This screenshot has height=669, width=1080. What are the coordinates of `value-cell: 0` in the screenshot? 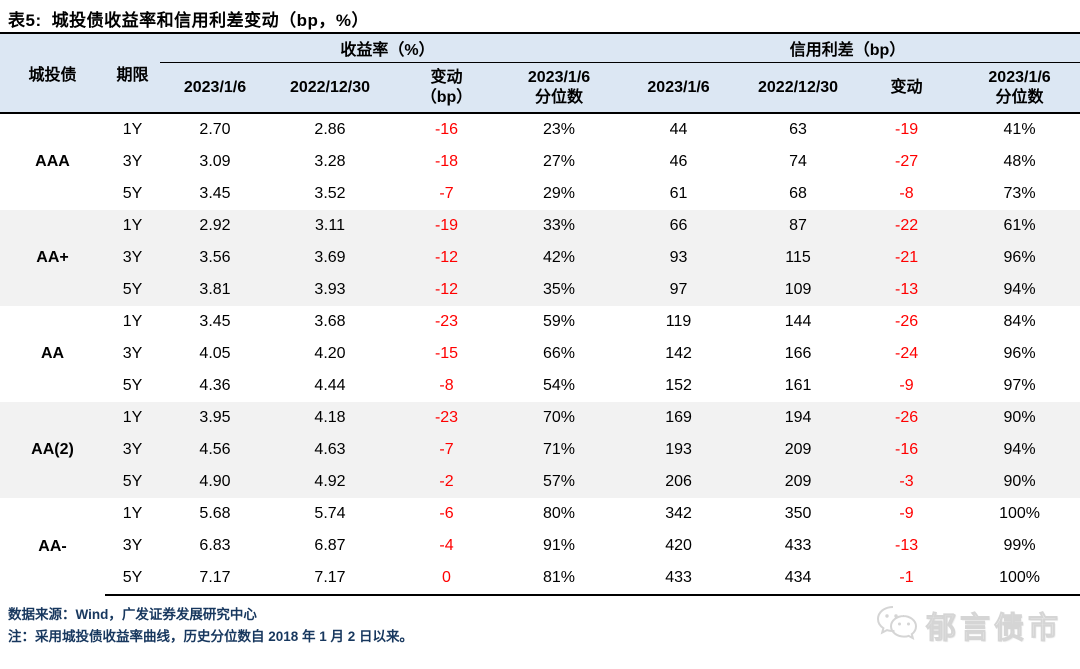 It's located at (446, 579).